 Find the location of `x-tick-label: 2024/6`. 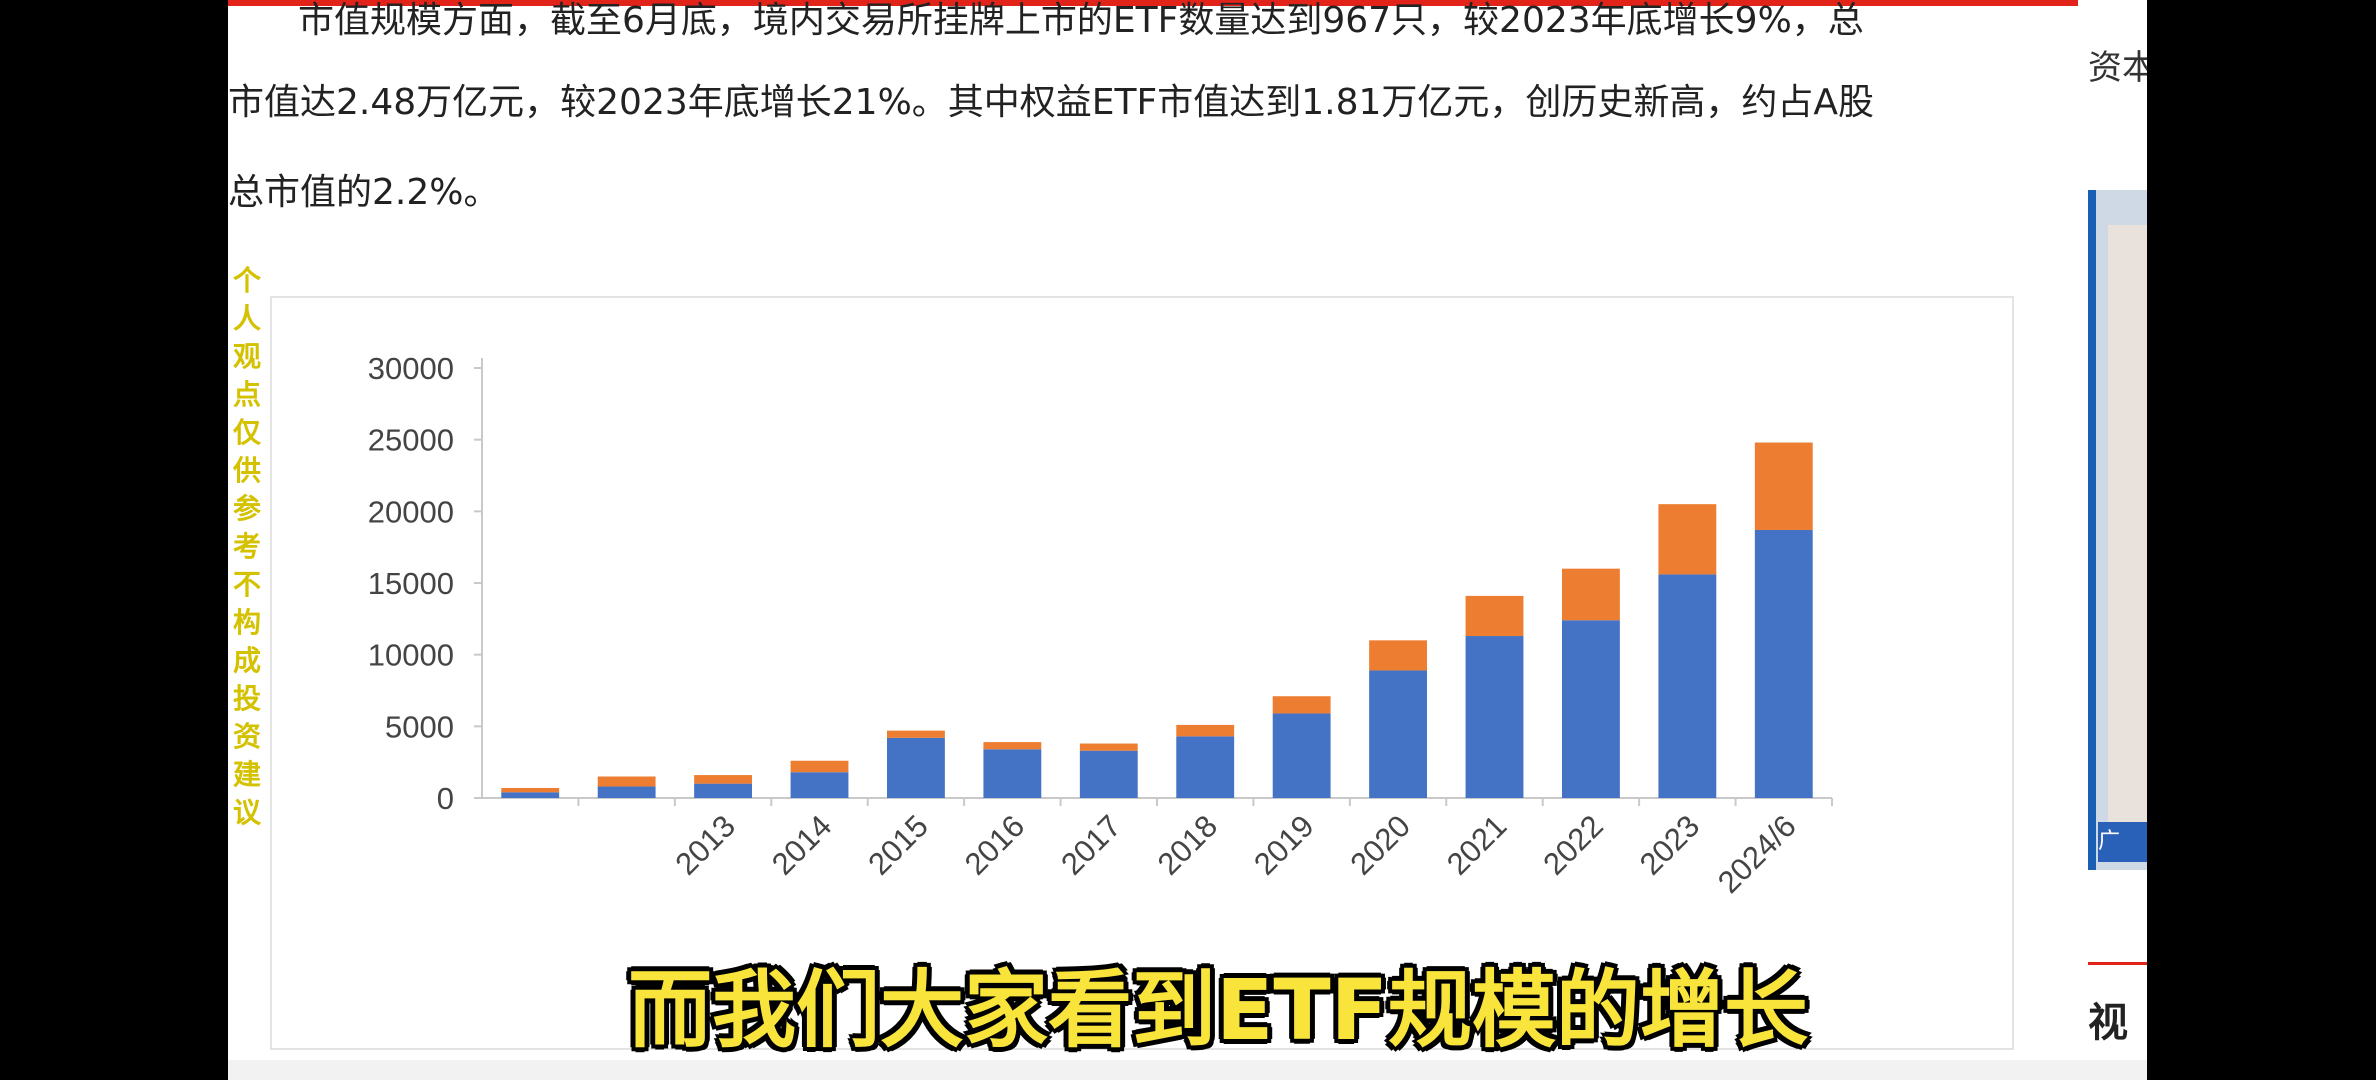

x-tick-label: 2024/6 is located at coordinates (1757, 854).